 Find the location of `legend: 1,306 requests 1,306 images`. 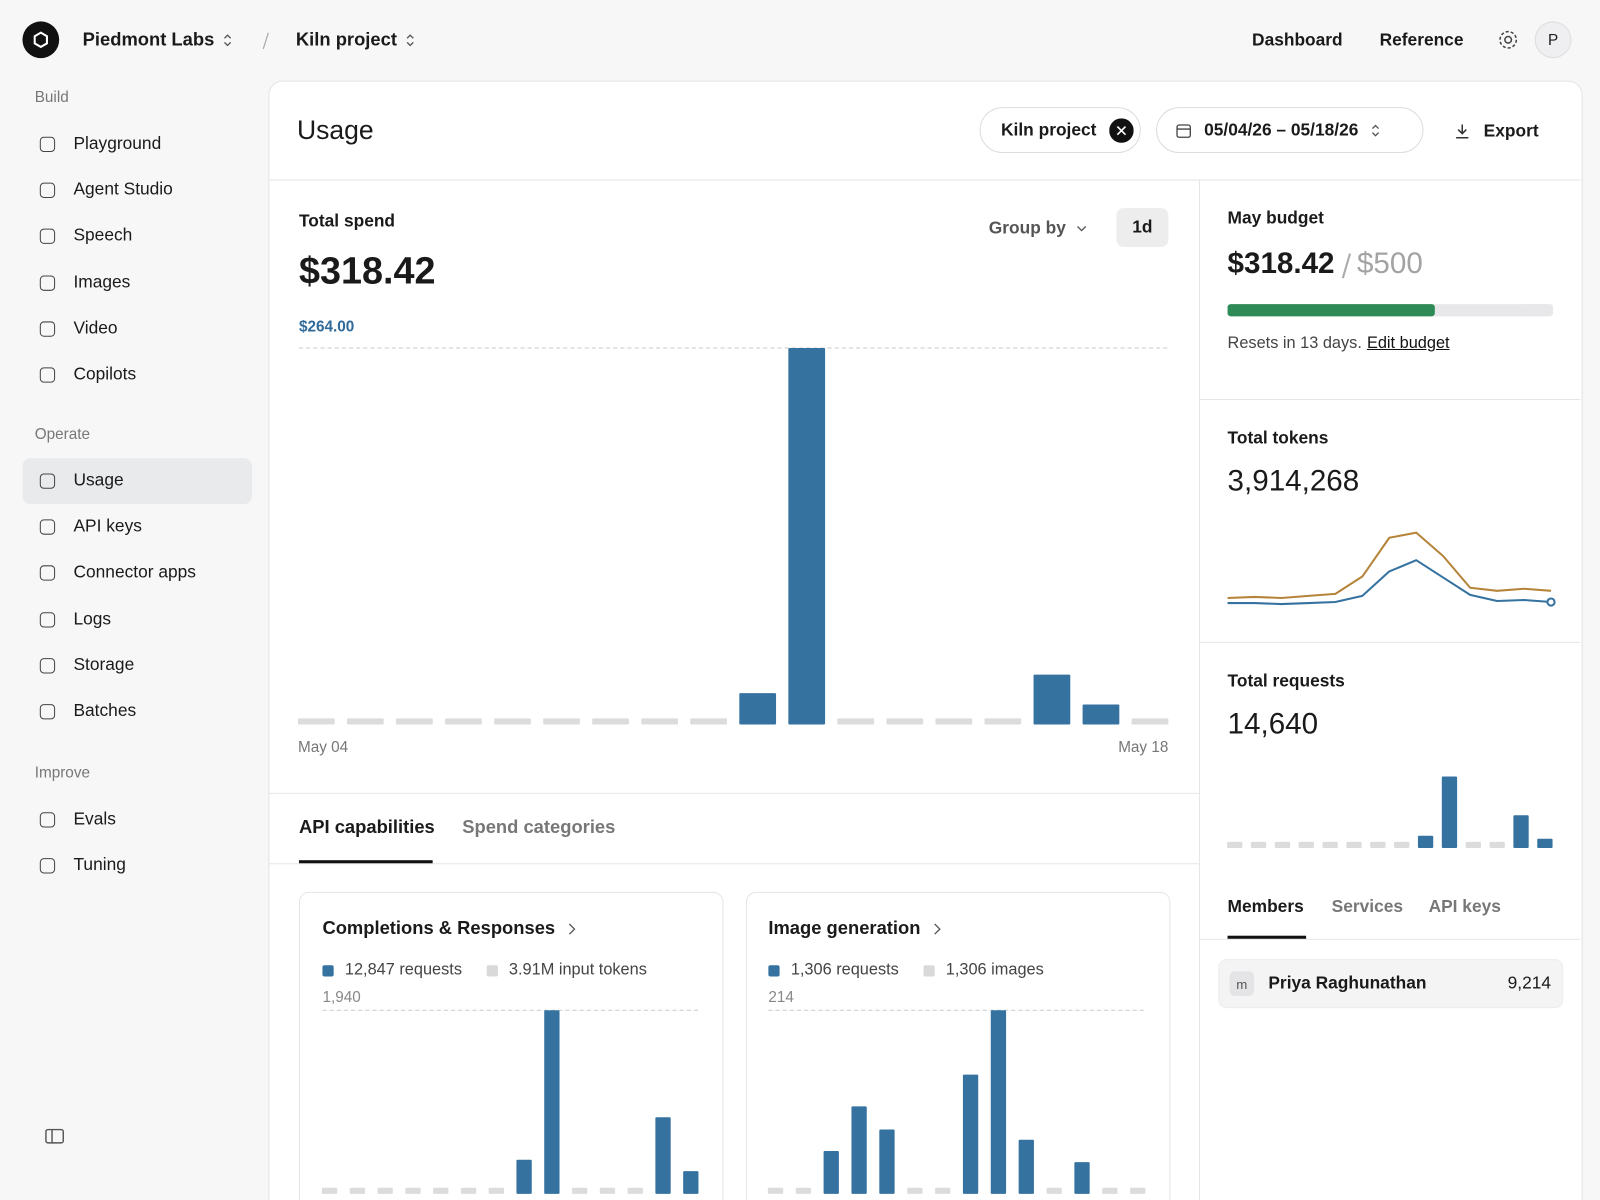

legend: 1,306 requests 1,306 images is located at coordinates (906, 970).